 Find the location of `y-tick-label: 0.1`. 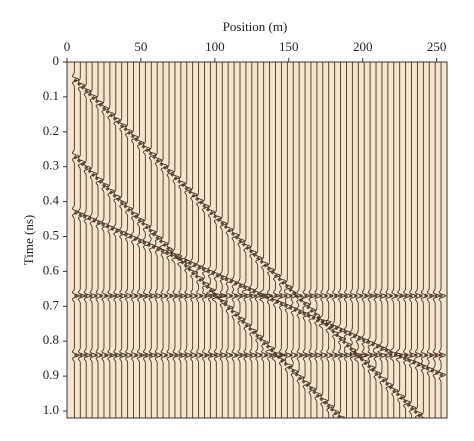

y-tick-label: 0.1 is located at coordinates (51, 95).